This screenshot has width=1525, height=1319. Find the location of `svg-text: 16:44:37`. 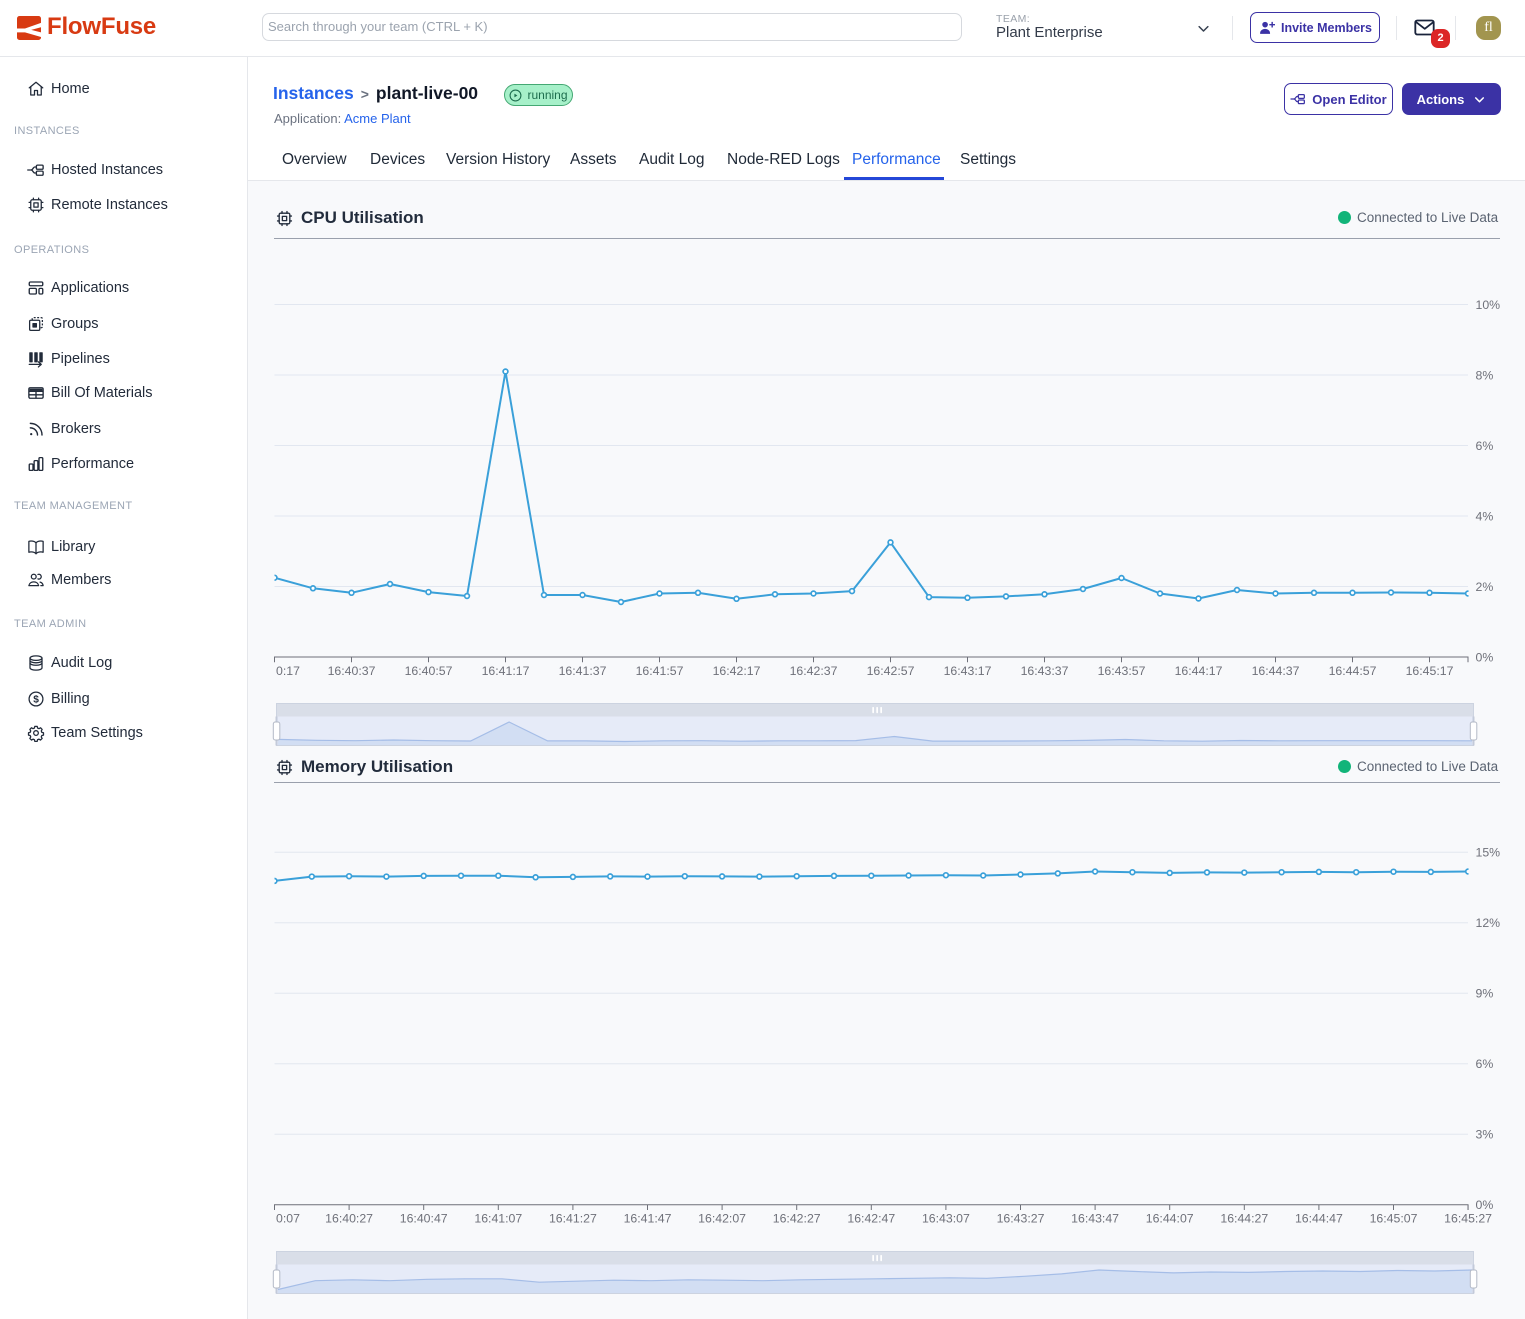

svg-text: 16:44:37 is located at coordinates (1276, 671).